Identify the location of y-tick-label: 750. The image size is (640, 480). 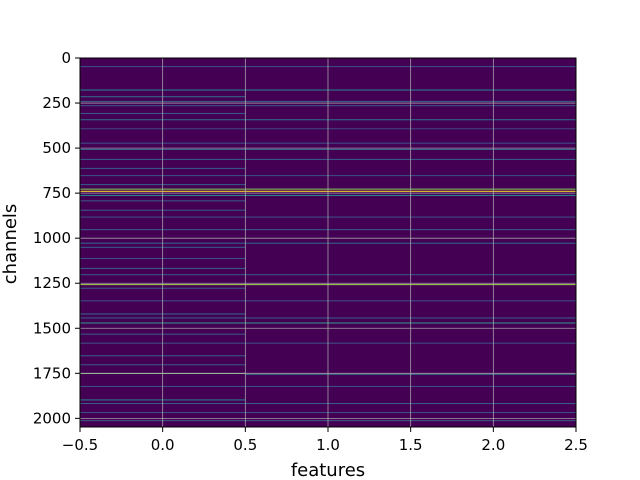
(56, 193).